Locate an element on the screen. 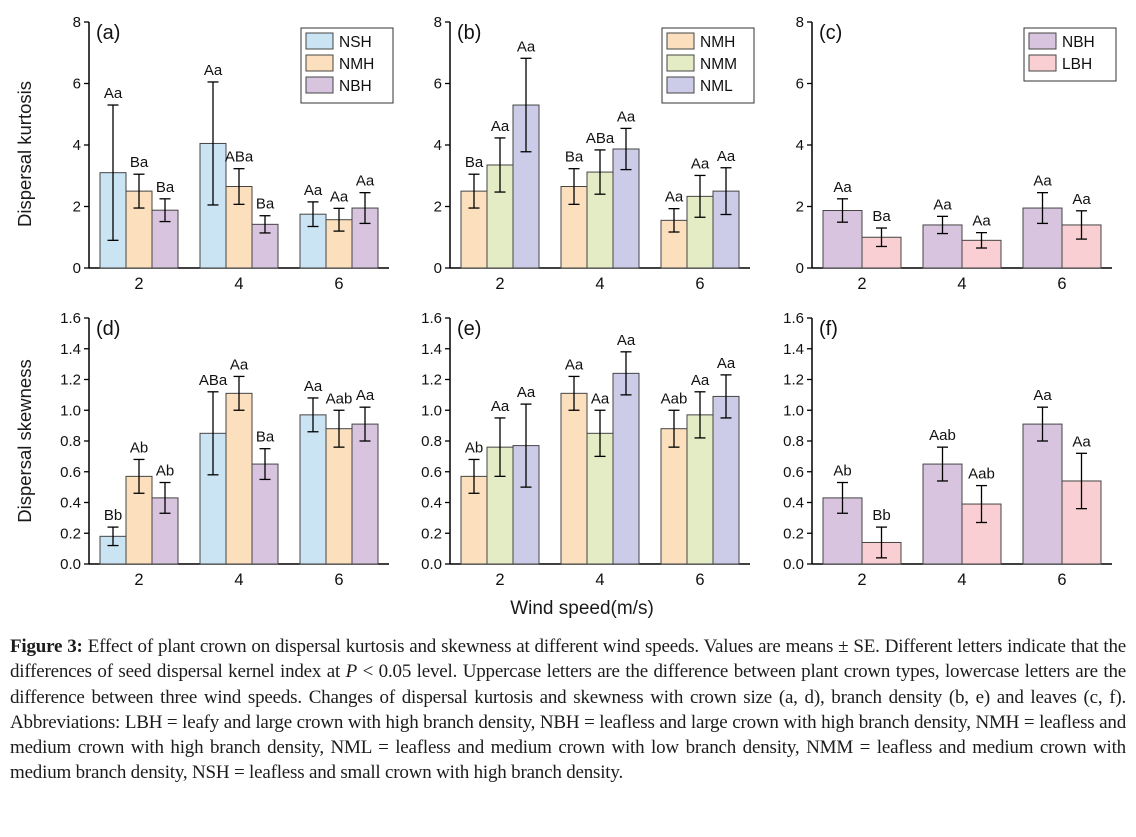  y-tick-label-e: 1.6 is located at coordinates (431, 318).